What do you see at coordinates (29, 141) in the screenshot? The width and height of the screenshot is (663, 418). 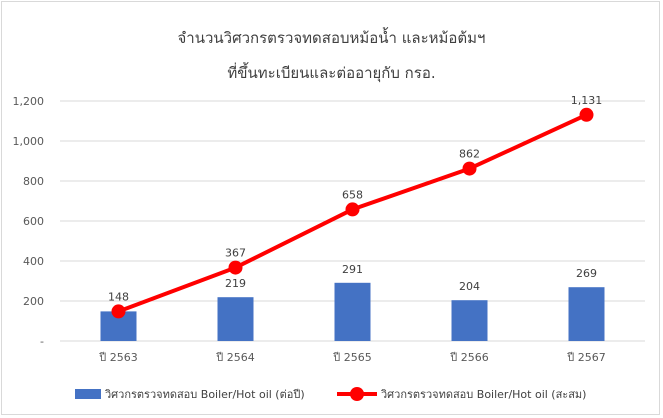 I see `y-tick-label: 1,000` at bounding box center [29, 141].